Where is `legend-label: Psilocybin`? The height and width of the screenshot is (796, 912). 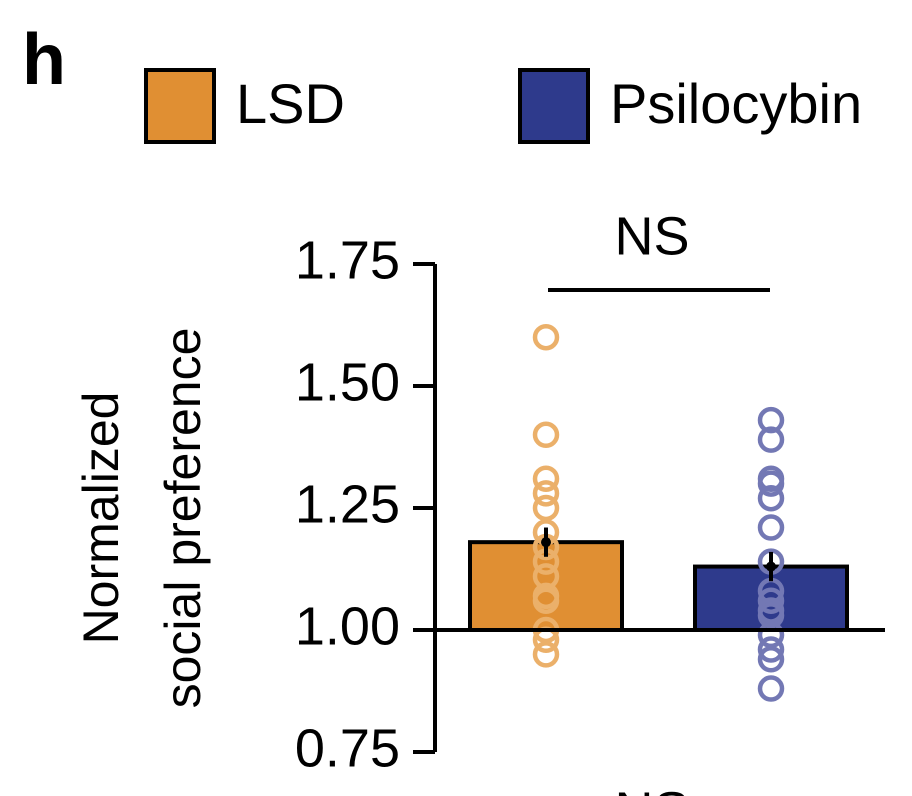 legend-label: Psilocybin is located at coordinates (736, 103).